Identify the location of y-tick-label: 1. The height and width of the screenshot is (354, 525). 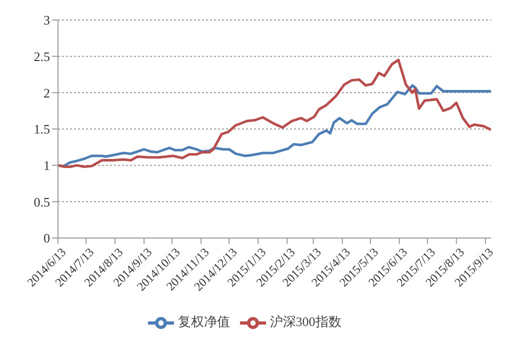
(47, 165).